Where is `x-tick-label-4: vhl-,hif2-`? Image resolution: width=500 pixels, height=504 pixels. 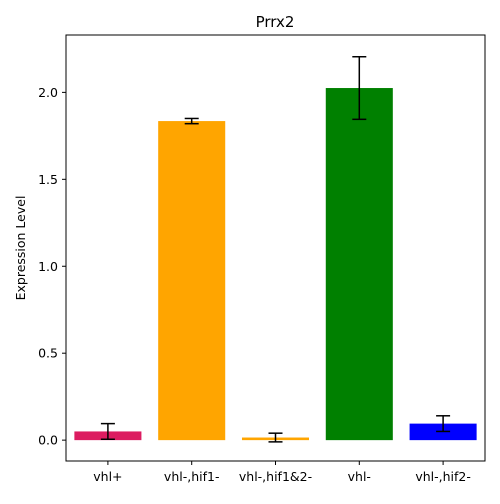 x-tick-label-4: vhl-,hif2- is located at coordinates (443, 476).